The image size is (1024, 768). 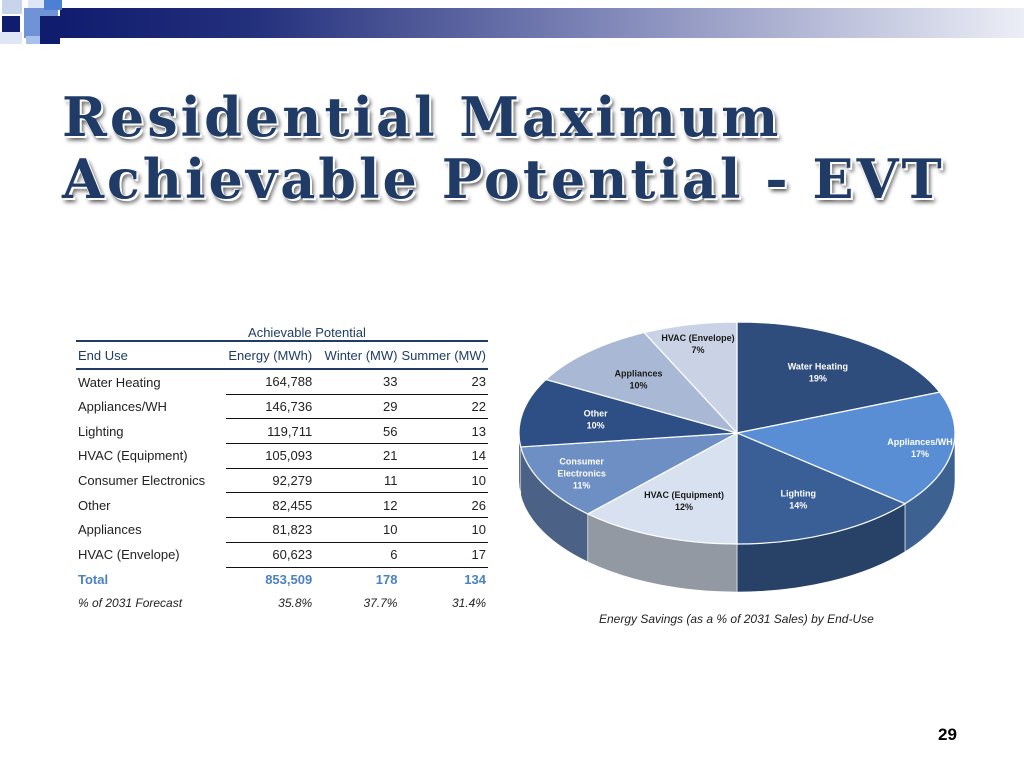 I want to click on pie-slice-label: Appliances 10%, so click(x=638, y=380).